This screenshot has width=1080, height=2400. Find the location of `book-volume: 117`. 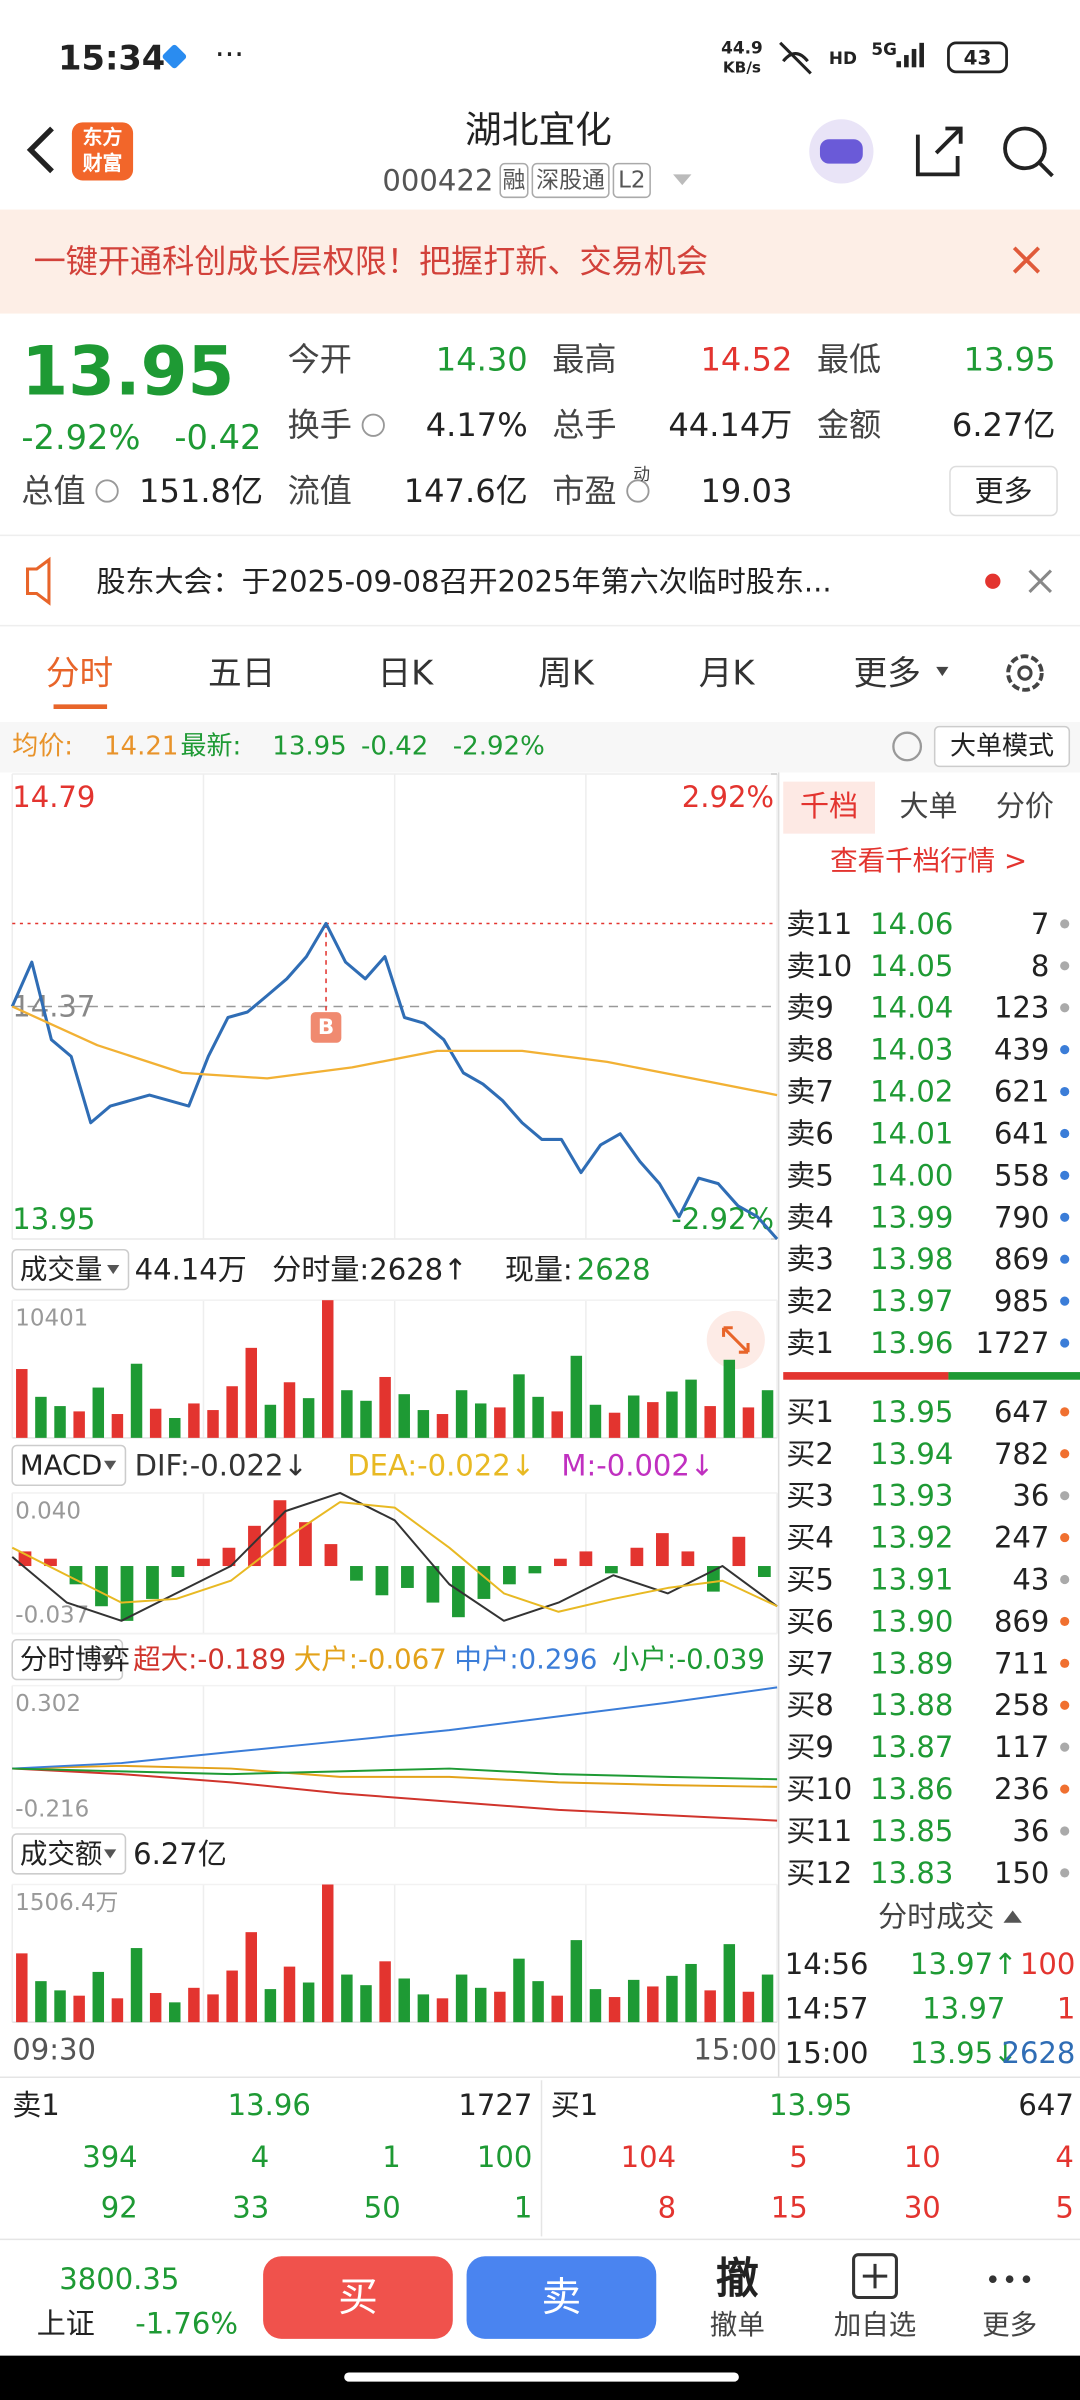

book-volume: 117 is located at coordinates (1021, 1747).